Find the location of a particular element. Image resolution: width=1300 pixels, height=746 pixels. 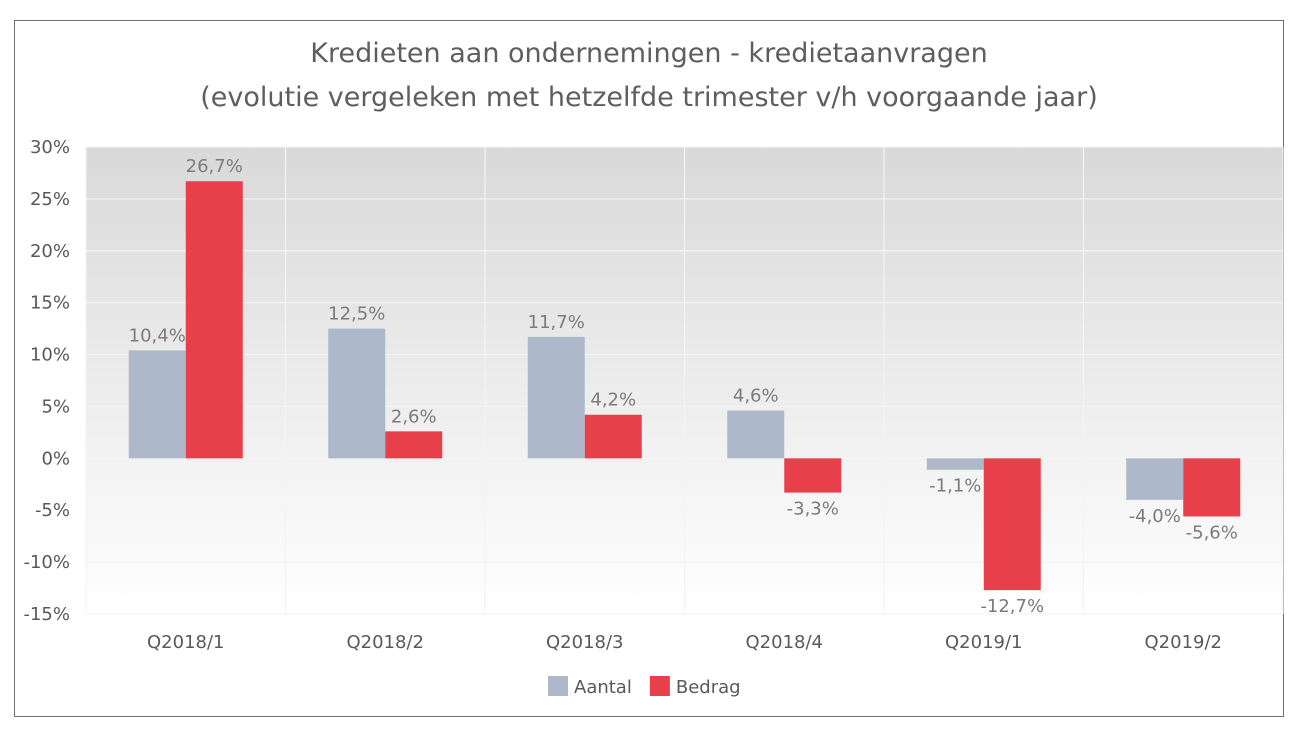

data-label: -4,0% is located at coordinates (1155, 516).